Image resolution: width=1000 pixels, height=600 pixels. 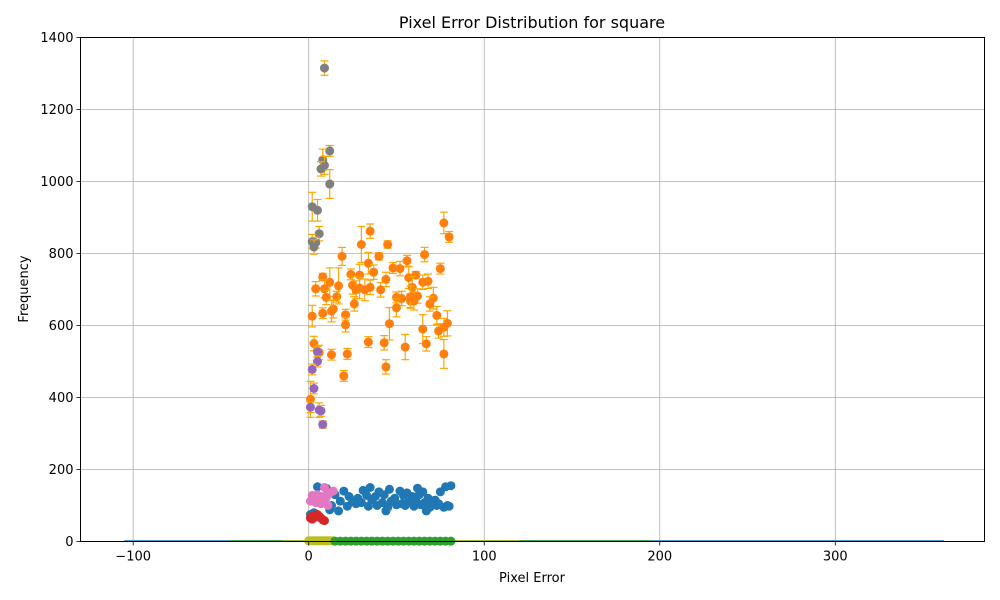 What do you see at coordinates (69, 542) in the screenshot?
I see `y-tick-label: 0` at bounding box center [69, 542].